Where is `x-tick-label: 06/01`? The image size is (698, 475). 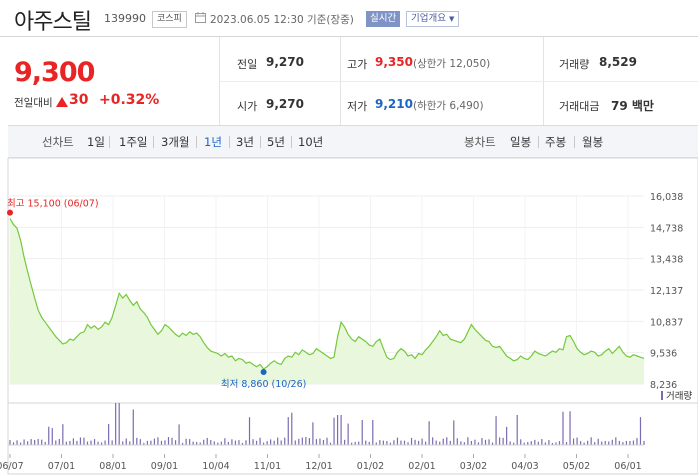 x-tick-label: 06/01 is located at coordinates (627, 466).